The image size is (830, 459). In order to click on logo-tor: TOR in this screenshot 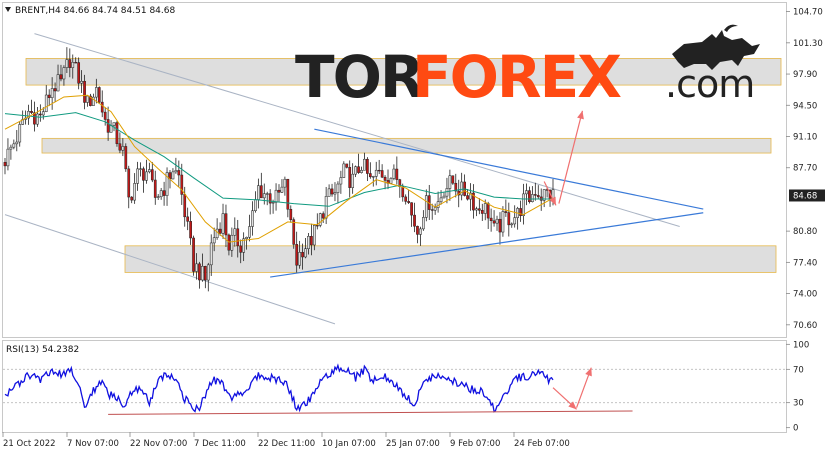, I will do `click(359, 77)`.